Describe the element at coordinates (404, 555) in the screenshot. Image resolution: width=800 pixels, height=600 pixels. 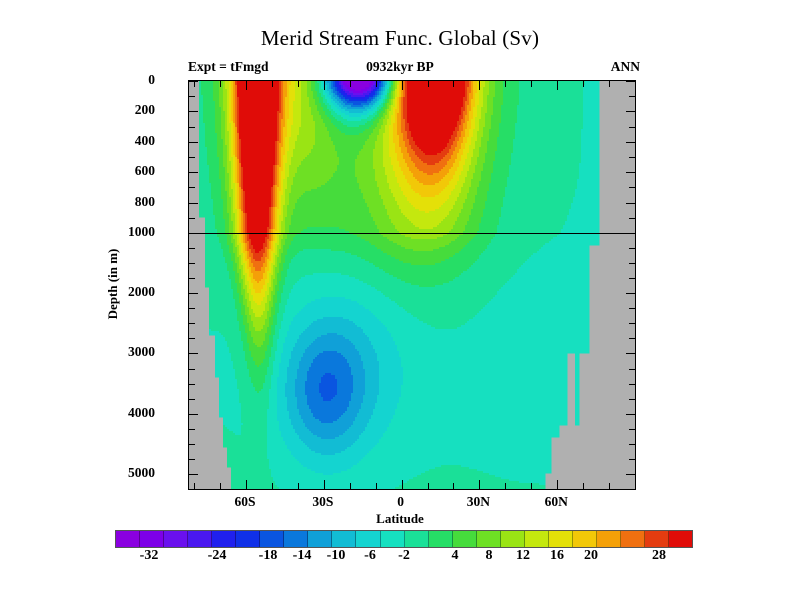
I see `colorbar-tick-label: -2` at that location.